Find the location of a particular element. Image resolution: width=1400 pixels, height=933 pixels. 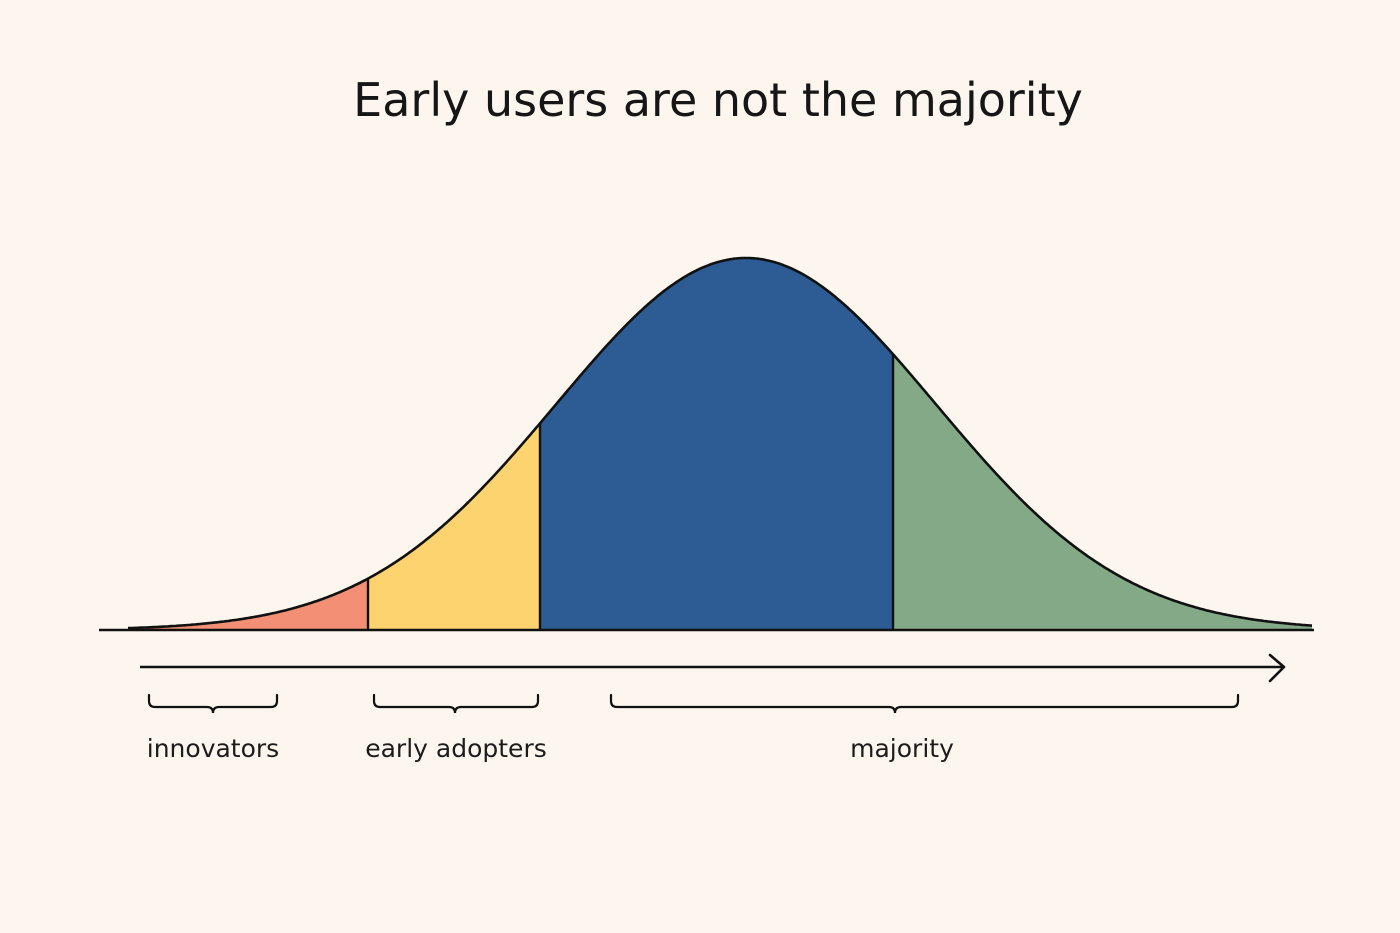

label-majority: majority is located at coordinates (902, 748).